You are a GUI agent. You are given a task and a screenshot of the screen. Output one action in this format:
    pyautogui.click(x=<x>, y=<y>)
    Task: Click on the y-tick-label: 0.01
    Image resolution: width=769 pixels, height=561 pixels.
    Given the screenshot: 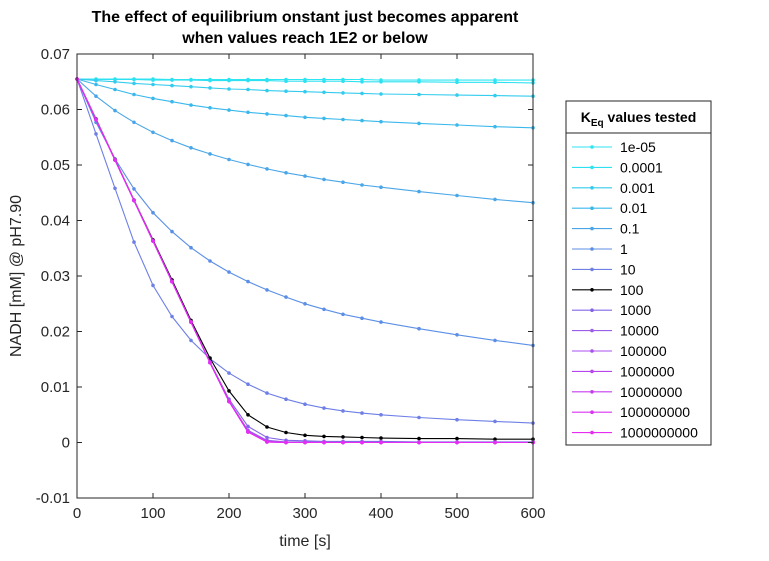 What is the action you would take?
    pyautogui.click(x=55, y=387)
    